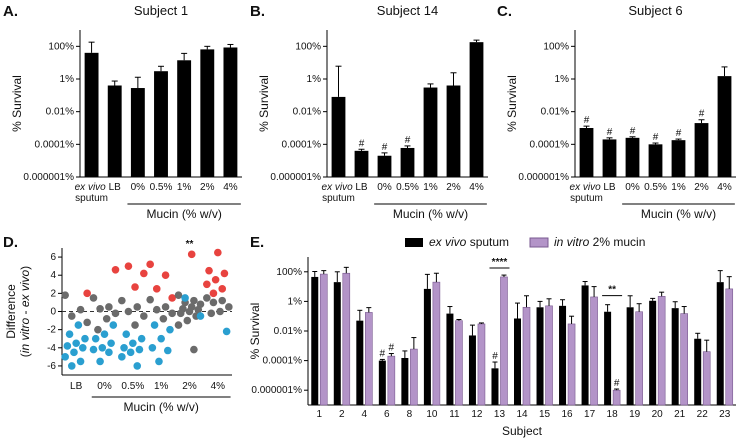 This screenshot has height=442, width=743. I want to click on x-tick-label: 0.5%, so click(161, 187).